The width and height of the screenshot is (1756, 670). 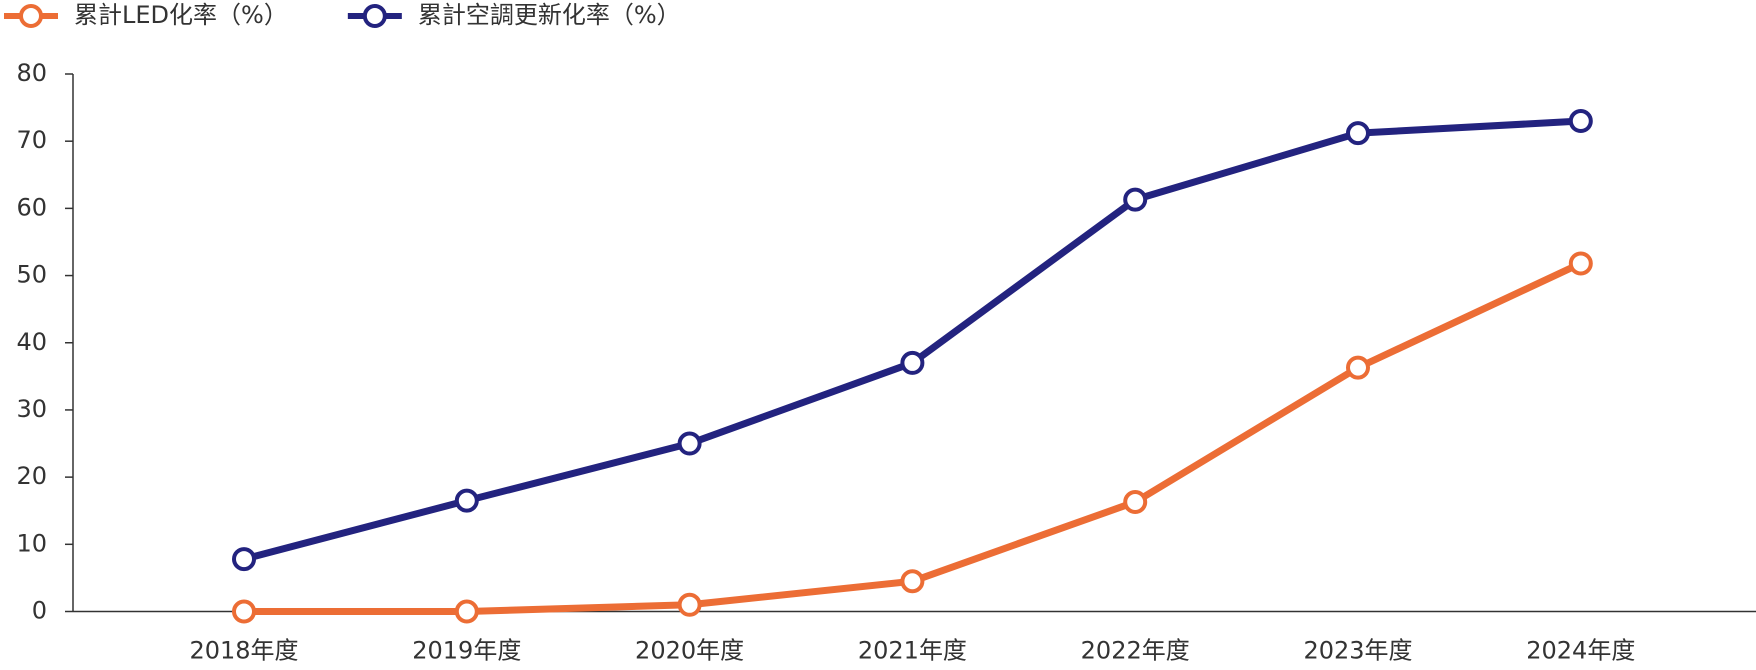 I want to click on y-tick-label: 30, so click(x=31, y=409).